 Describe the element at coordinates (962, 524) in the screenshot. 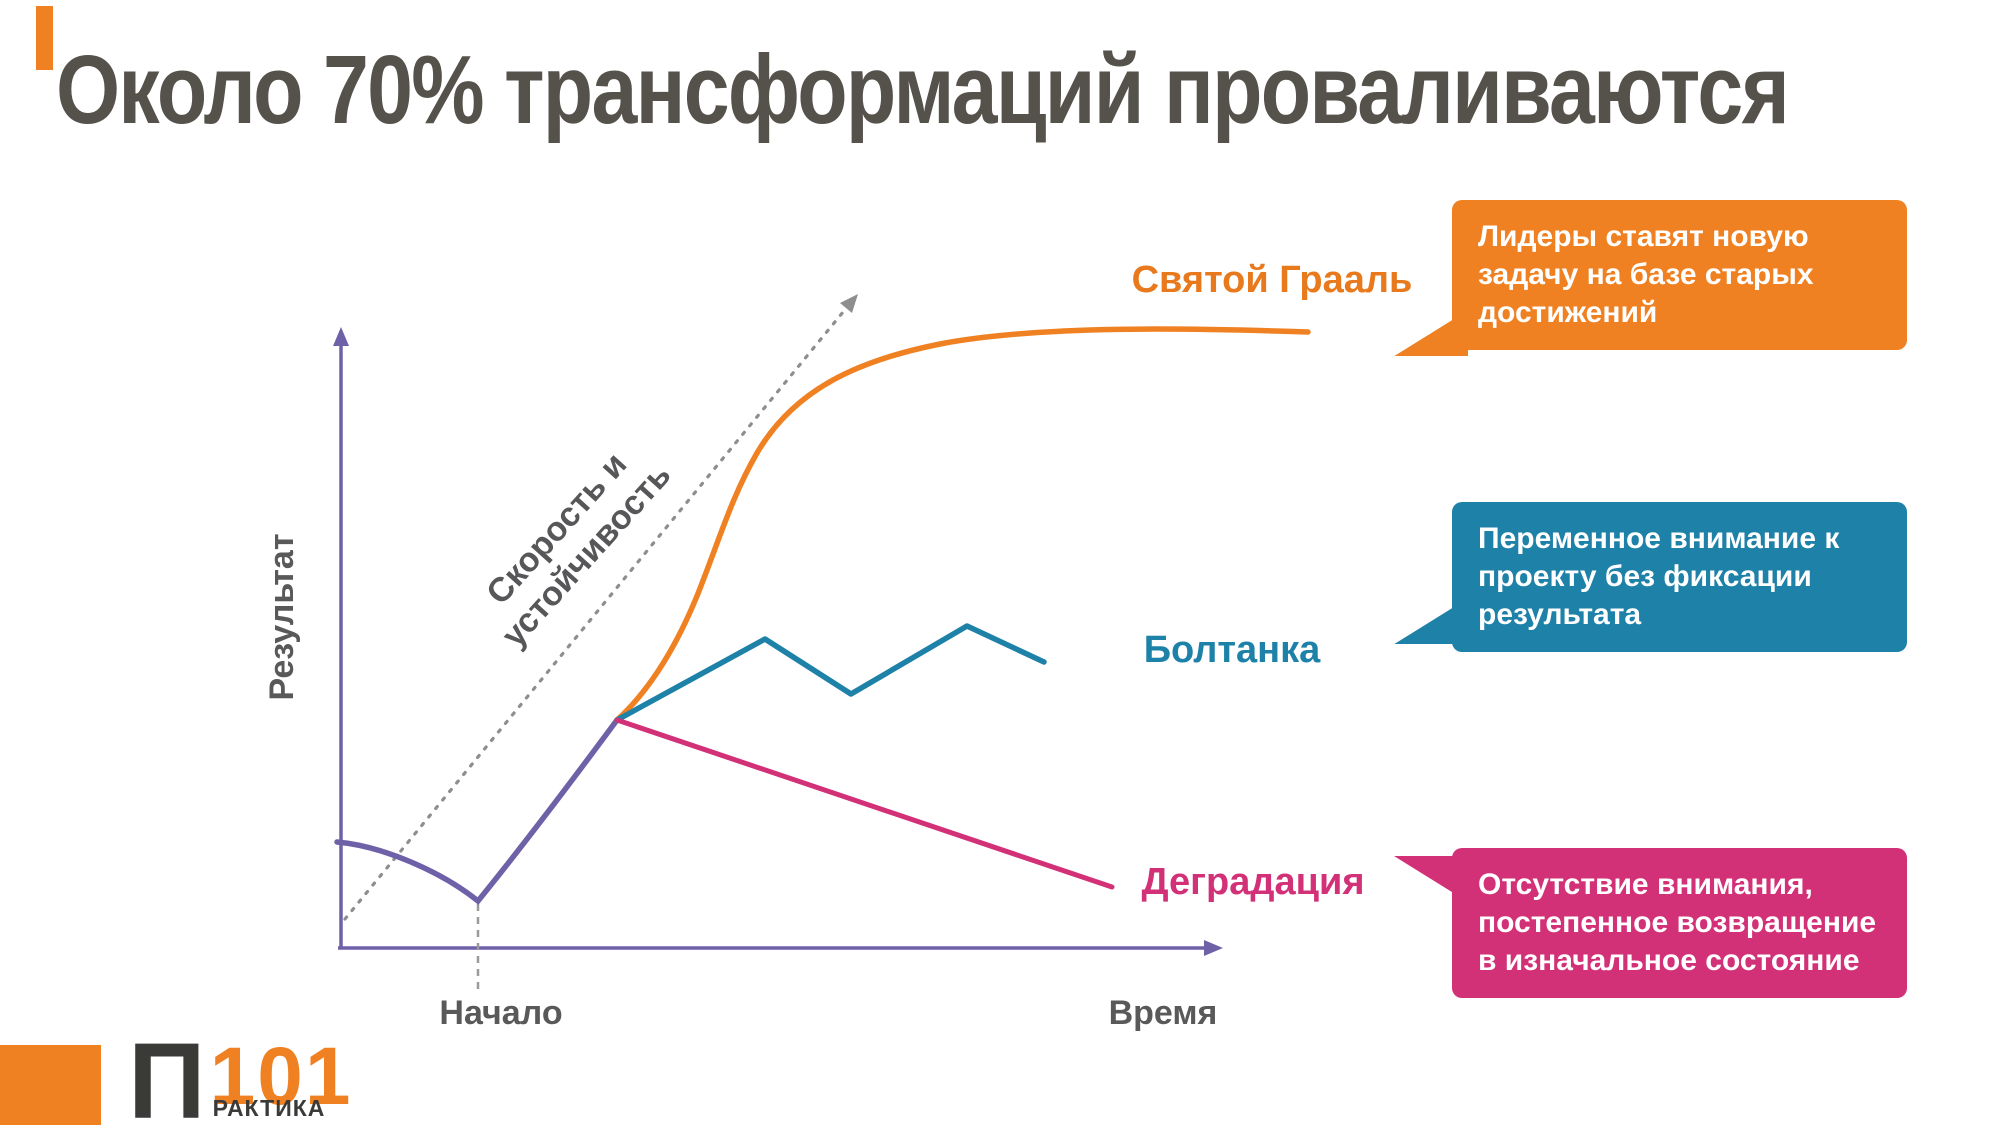

I see `holy-grail-curve` at that location.